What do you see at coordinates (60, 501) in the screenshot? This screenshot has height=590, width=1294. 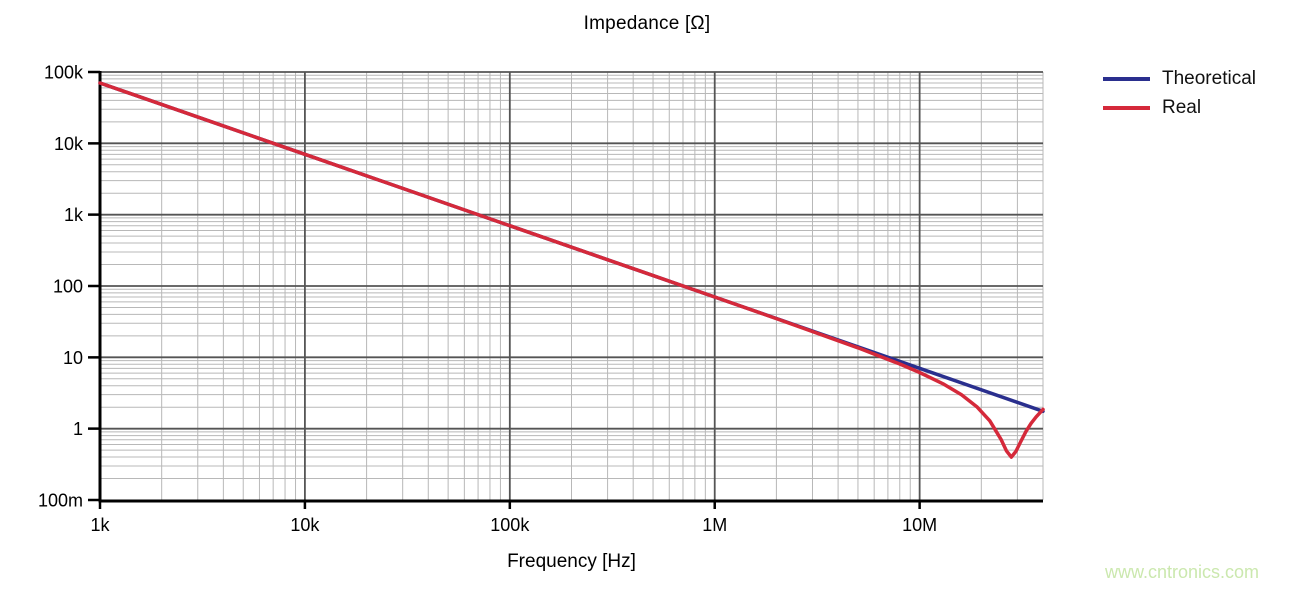 I see `y-tick-label: 100m` at bounding box center [60, 501].